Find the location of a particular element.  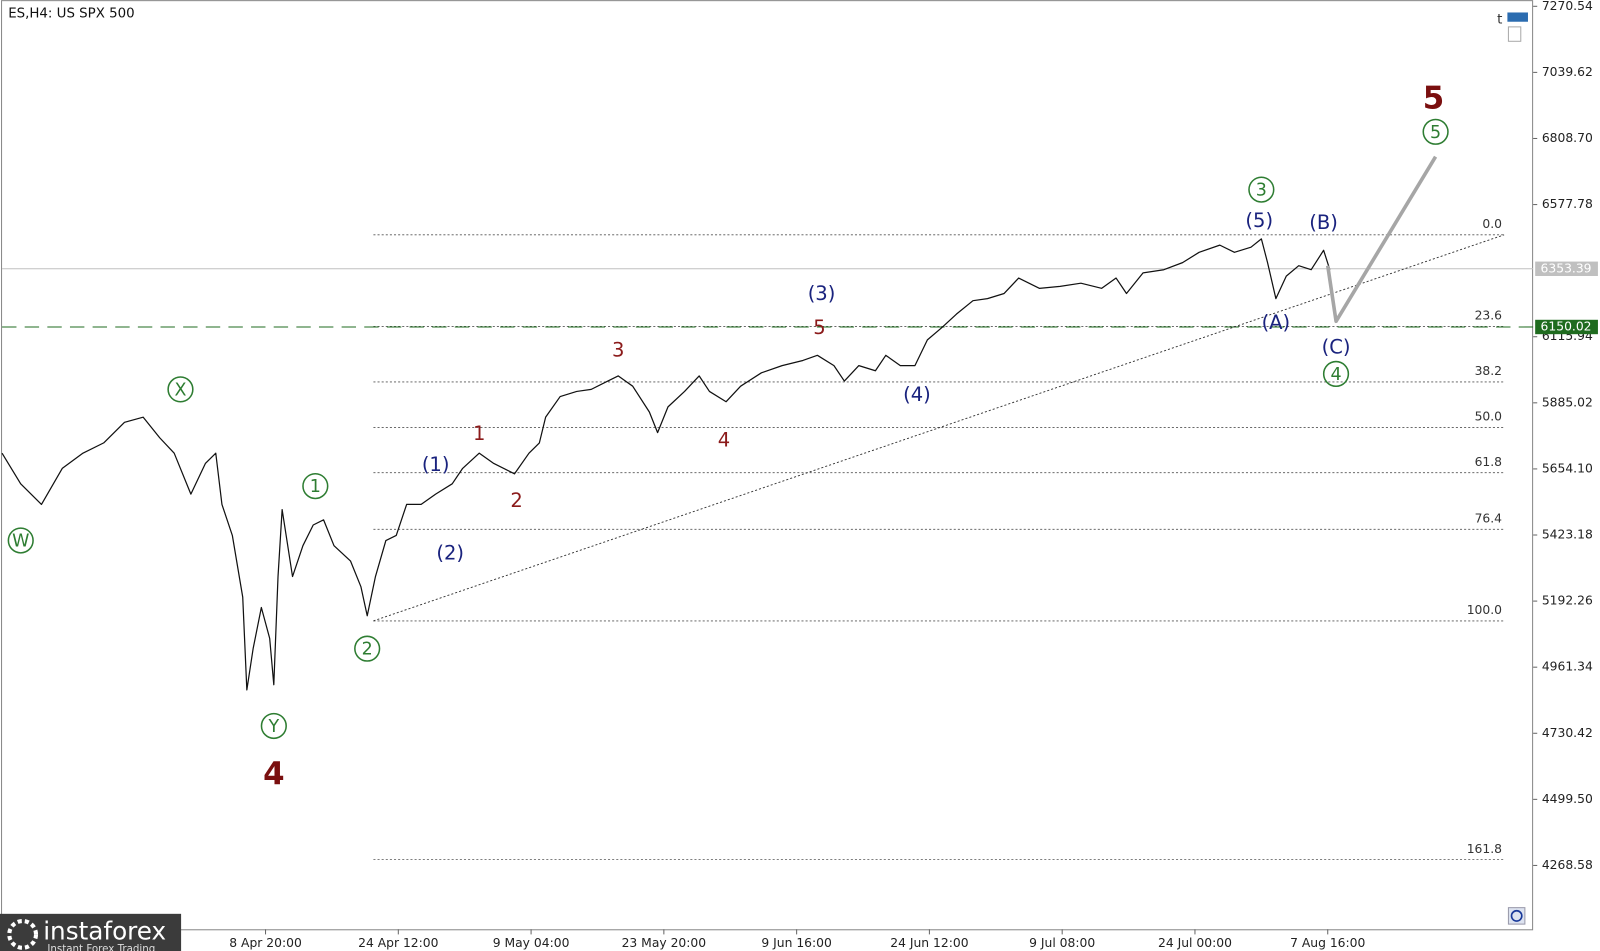

wave-label: (4) is located at coordinates (917, 394).